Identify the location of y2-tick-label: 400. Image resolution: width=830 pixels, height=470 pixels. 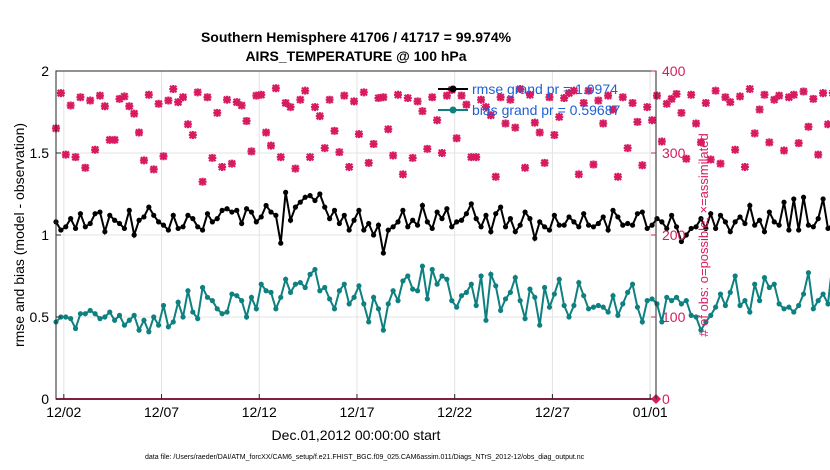
(674, 71).